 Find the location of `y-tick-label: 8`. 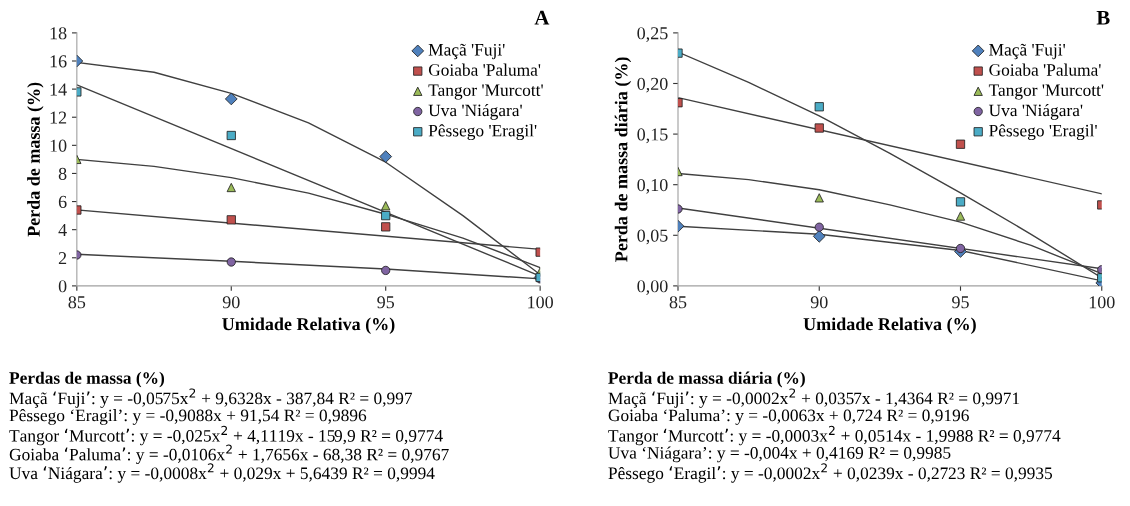

y-tick-label: 8 is located at coordinates (62, 173).